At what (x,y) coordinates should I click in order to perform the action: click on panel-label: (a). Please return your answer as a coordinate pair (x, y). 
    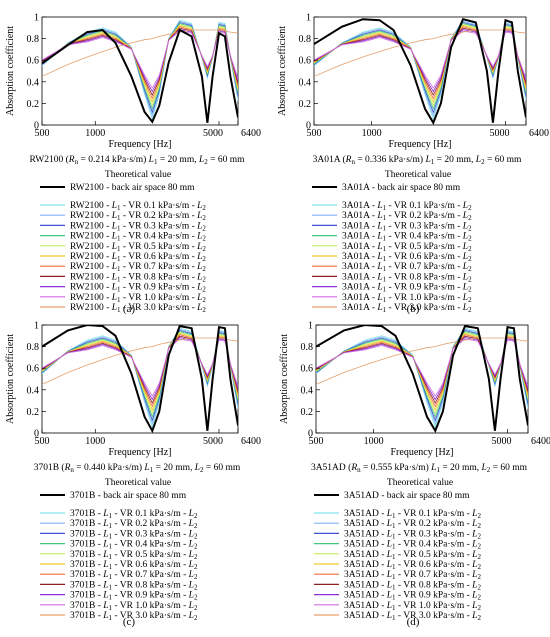
    Looking at the image, I should click on (129, 309).